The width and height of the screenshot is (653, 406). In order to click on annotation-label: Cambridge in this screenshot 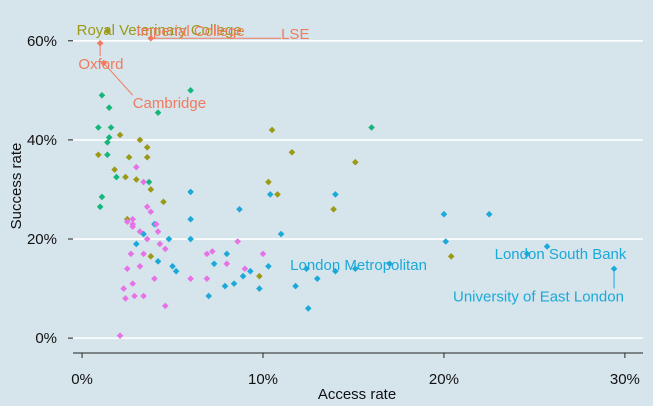, I will do `click(169, 103)`.